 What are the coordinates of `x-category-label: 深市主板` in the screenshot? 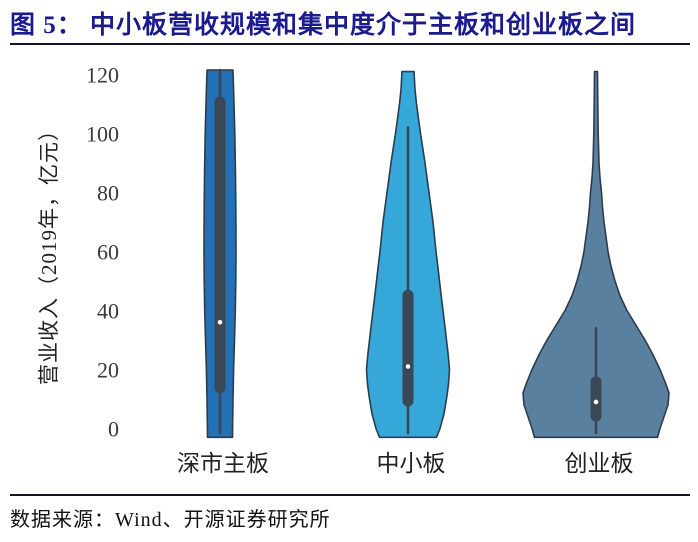 It's located at (223, 463).